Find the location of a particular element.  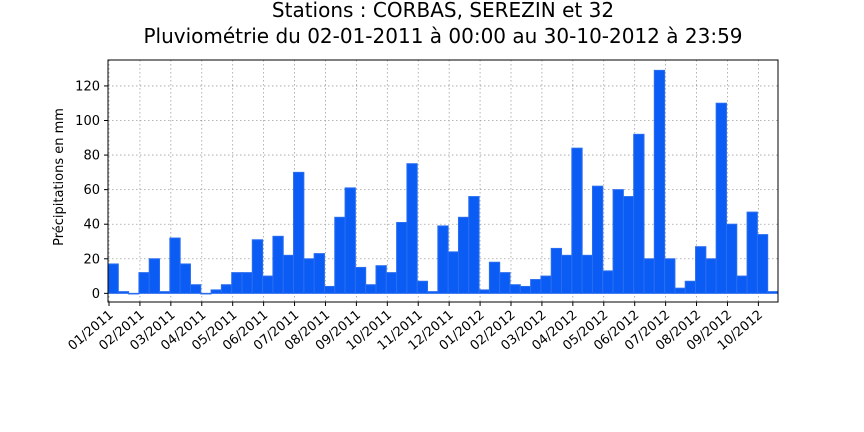

y-axis-label: Précipitations en mm is located at coordinates (59, 177).